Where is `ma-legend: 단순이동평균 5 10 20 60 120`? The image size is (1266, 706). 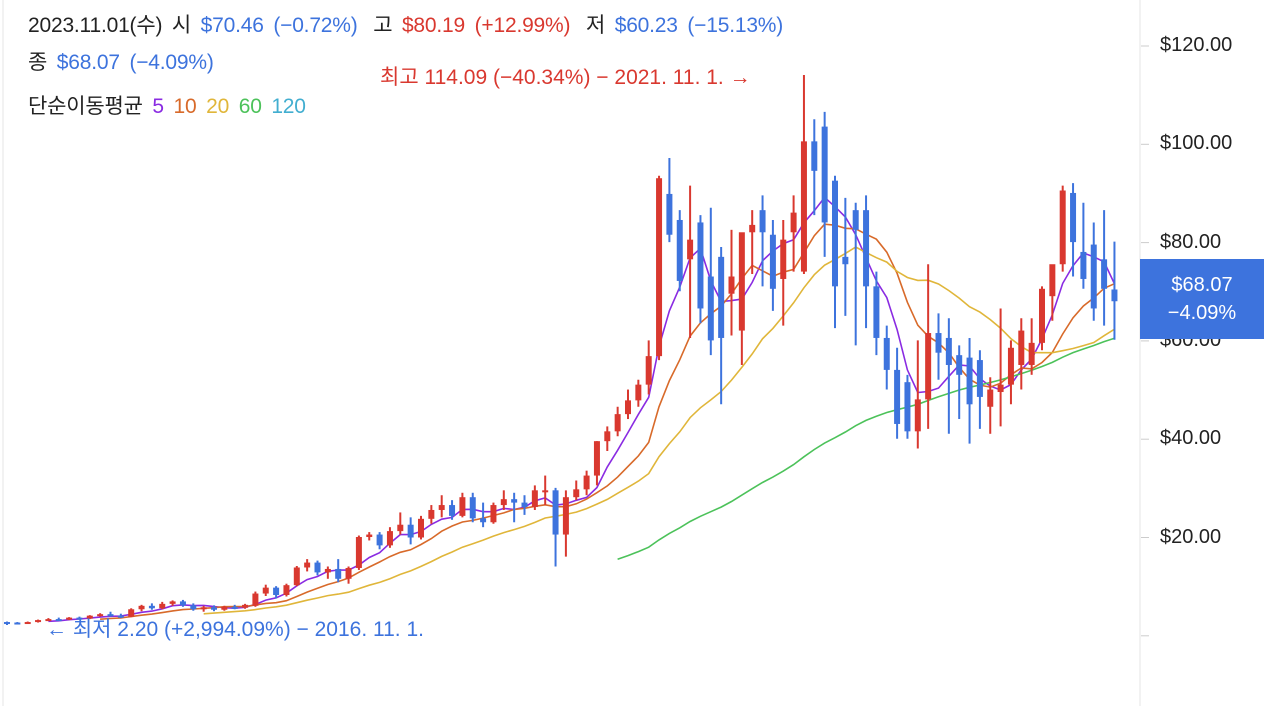
ma-legend: 단순이동평균 5 10 20 60 120 is located at coordinates (169, 105).